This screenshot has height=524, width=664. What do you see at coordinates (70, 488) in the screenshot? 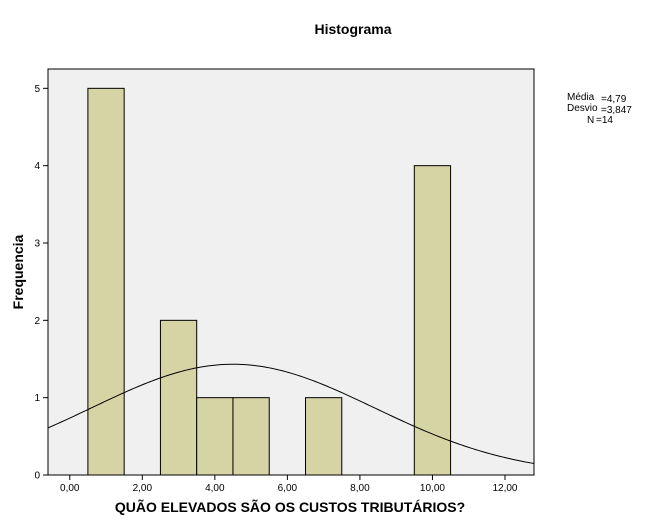
I see `x-tick-label-0: 0,00` at bounding box center [70, 488].